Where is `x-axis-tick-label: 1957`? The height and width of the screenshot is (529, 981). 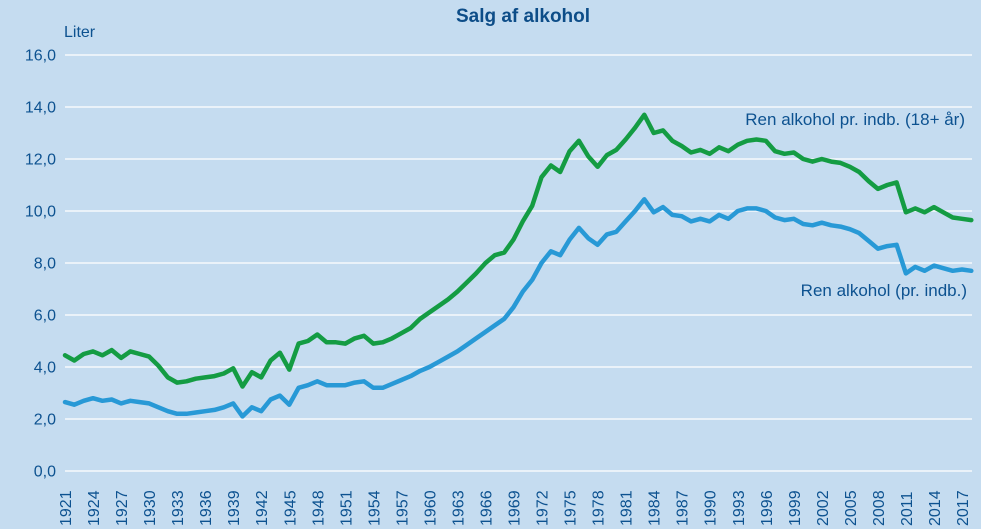 x-axis-tick-label: 1957 is located at coordinates (402, 508).